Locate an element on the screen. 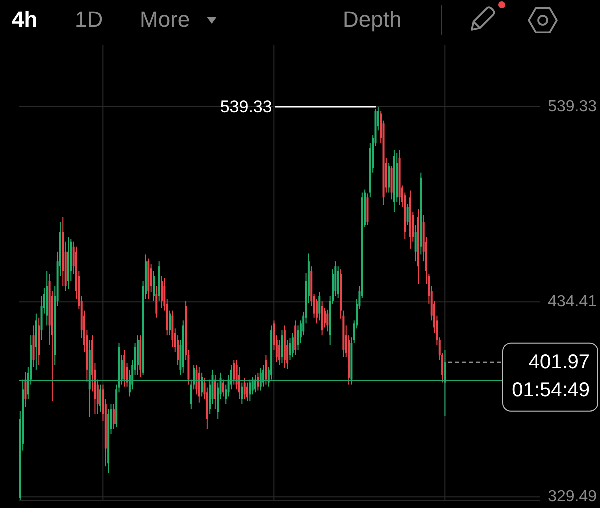 Image resolution: width=600 pixels, height=508 pixels. text: Depth is located at coordinates (372, 19).